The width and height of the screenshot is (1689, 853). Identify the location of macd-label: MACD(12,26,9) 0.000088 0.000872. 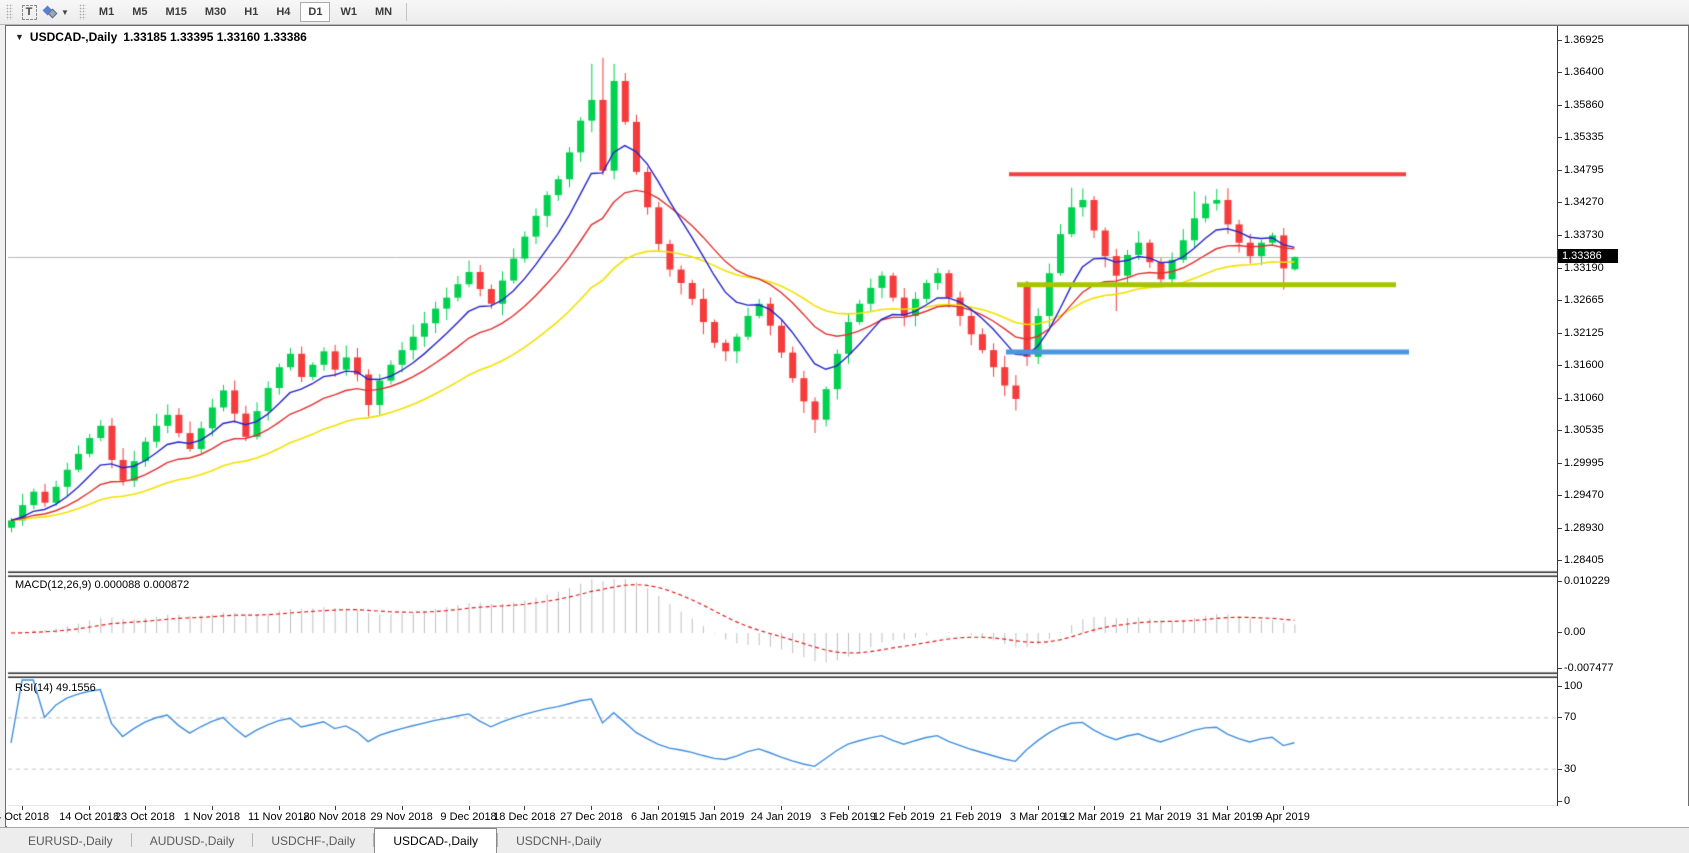
(102, 585).